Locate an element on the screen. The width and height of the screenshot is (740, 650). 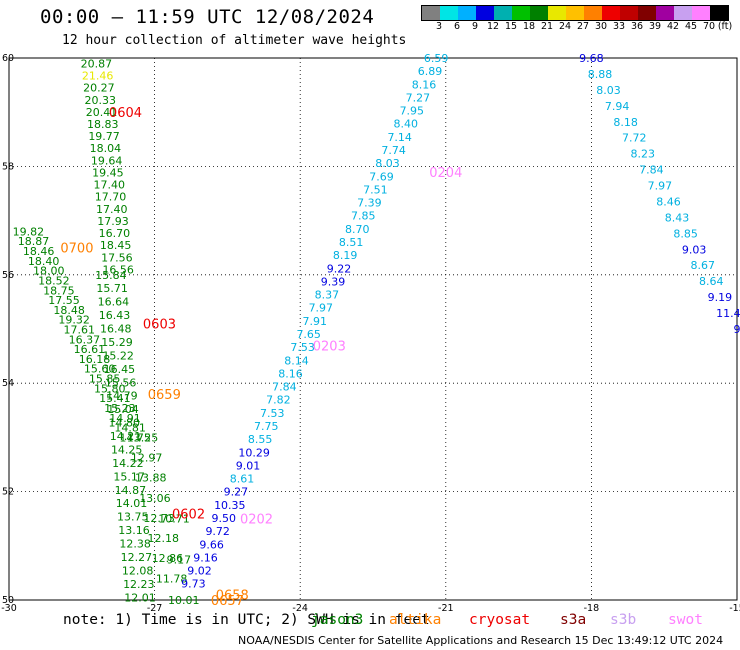
wave-height-label: 18.52 is located at coordinates (54, 280).